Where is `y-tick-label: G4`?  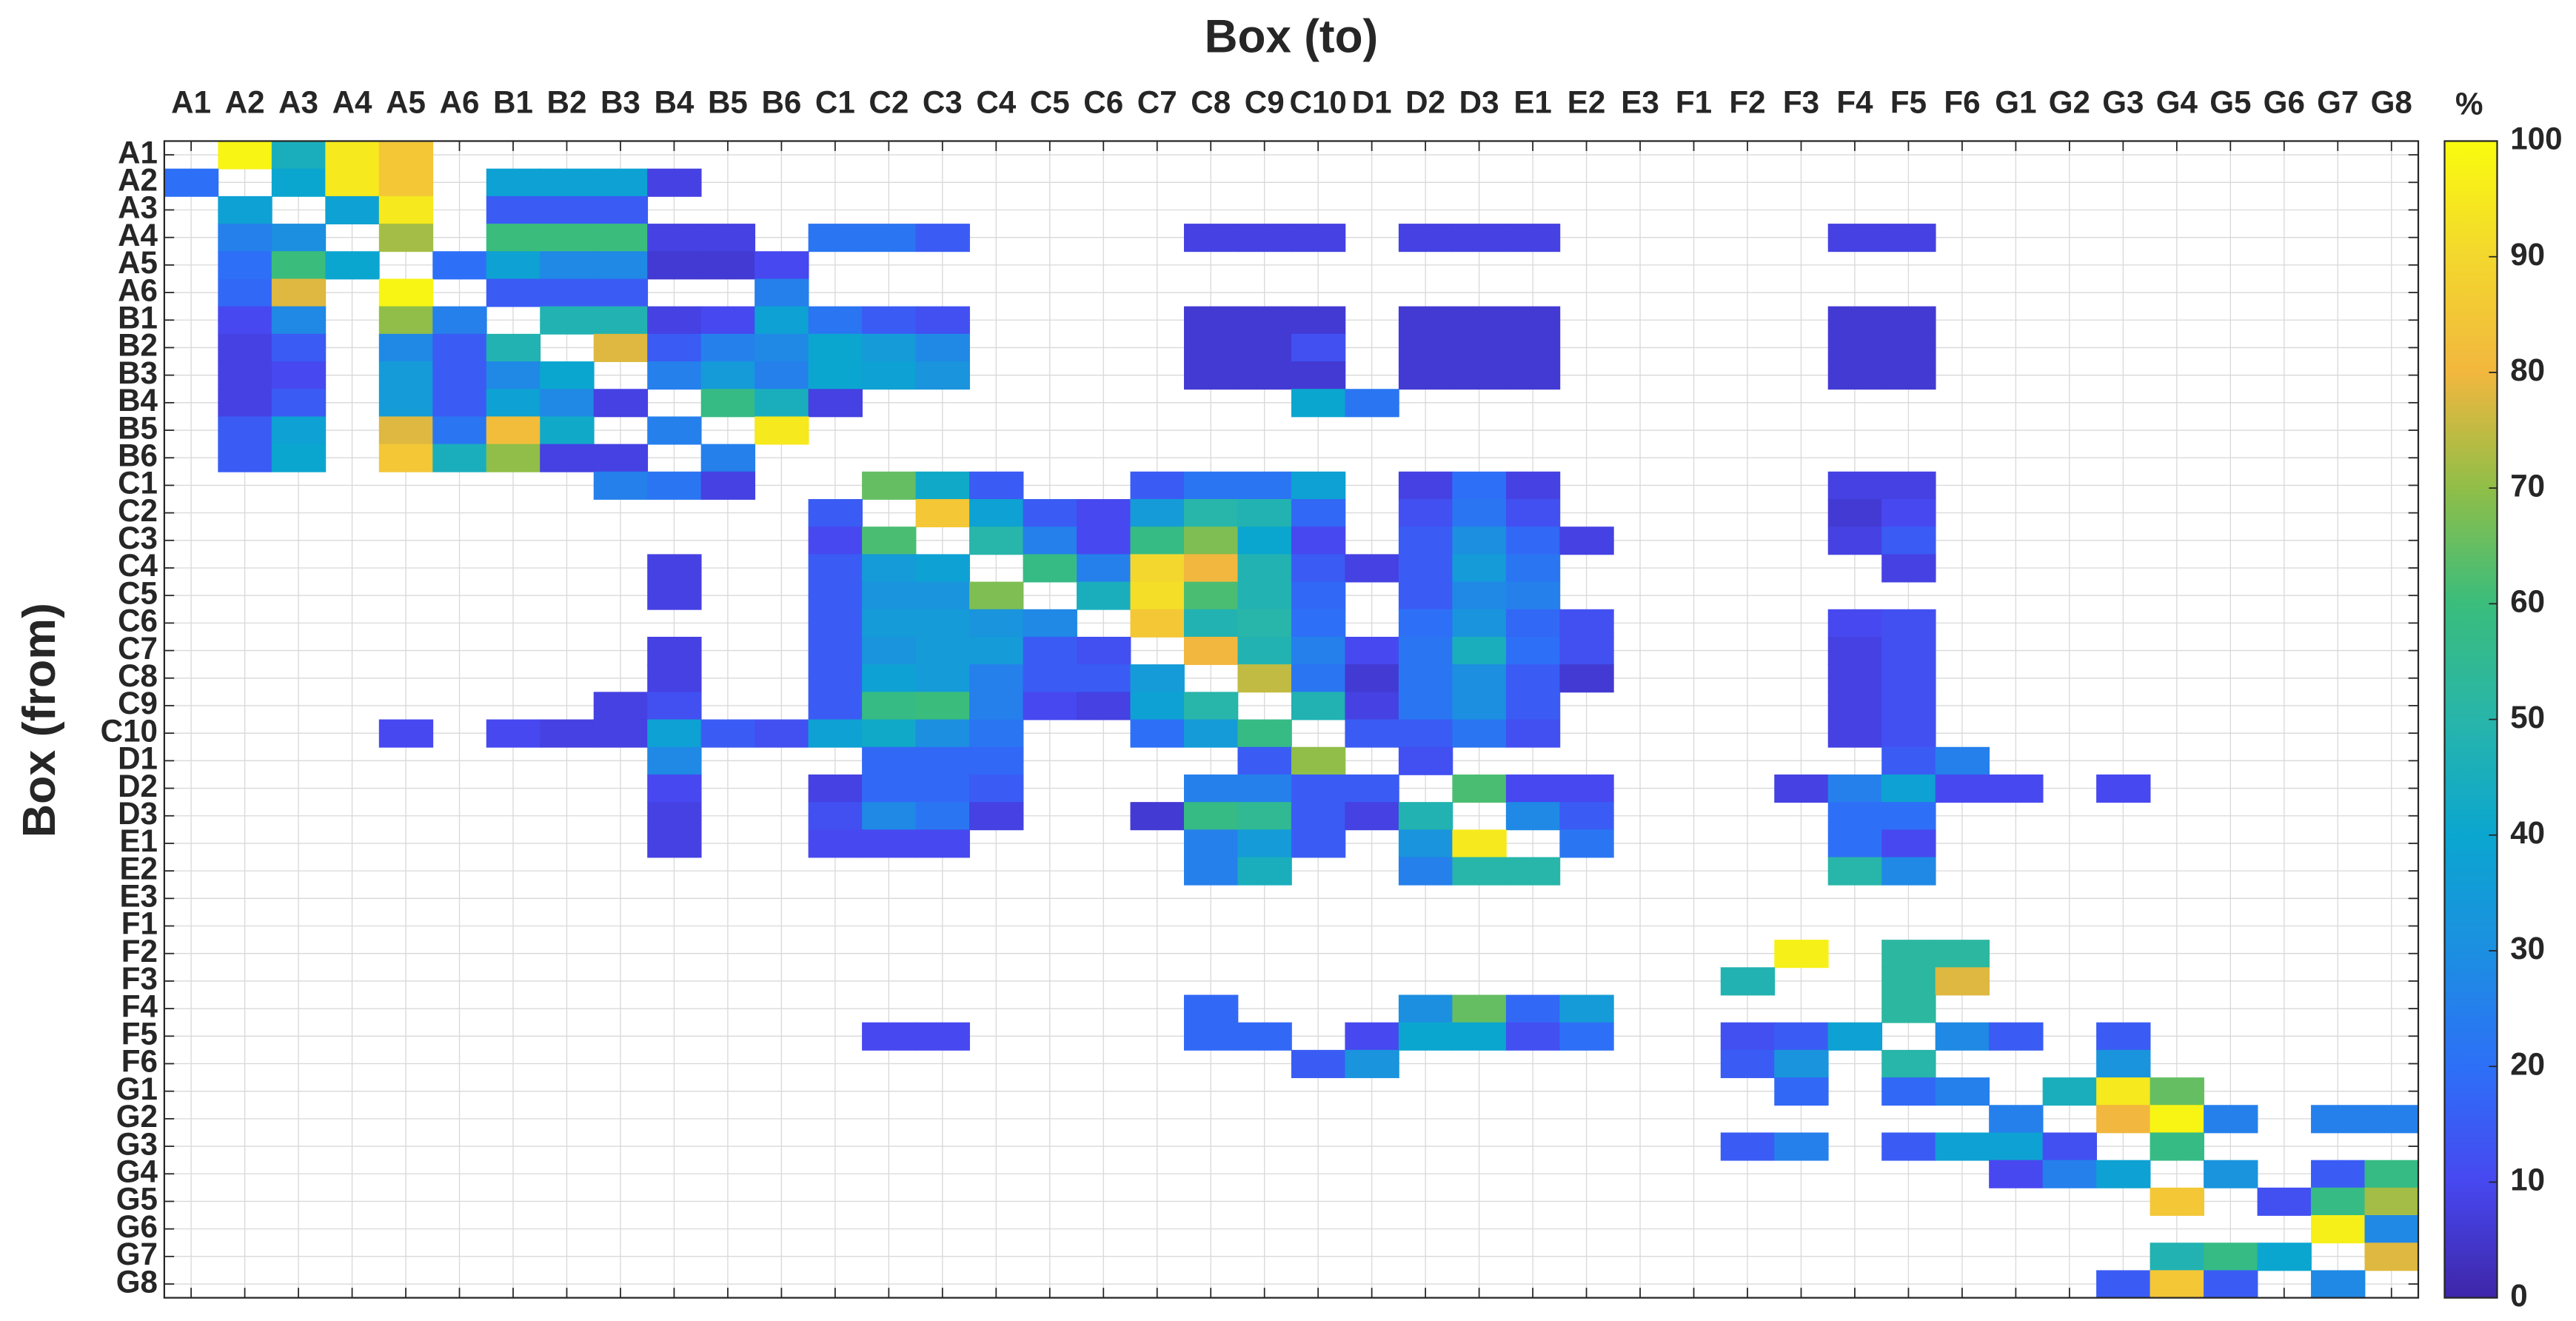
y-tick-label: G4 is located at coordinates (137, 1171).